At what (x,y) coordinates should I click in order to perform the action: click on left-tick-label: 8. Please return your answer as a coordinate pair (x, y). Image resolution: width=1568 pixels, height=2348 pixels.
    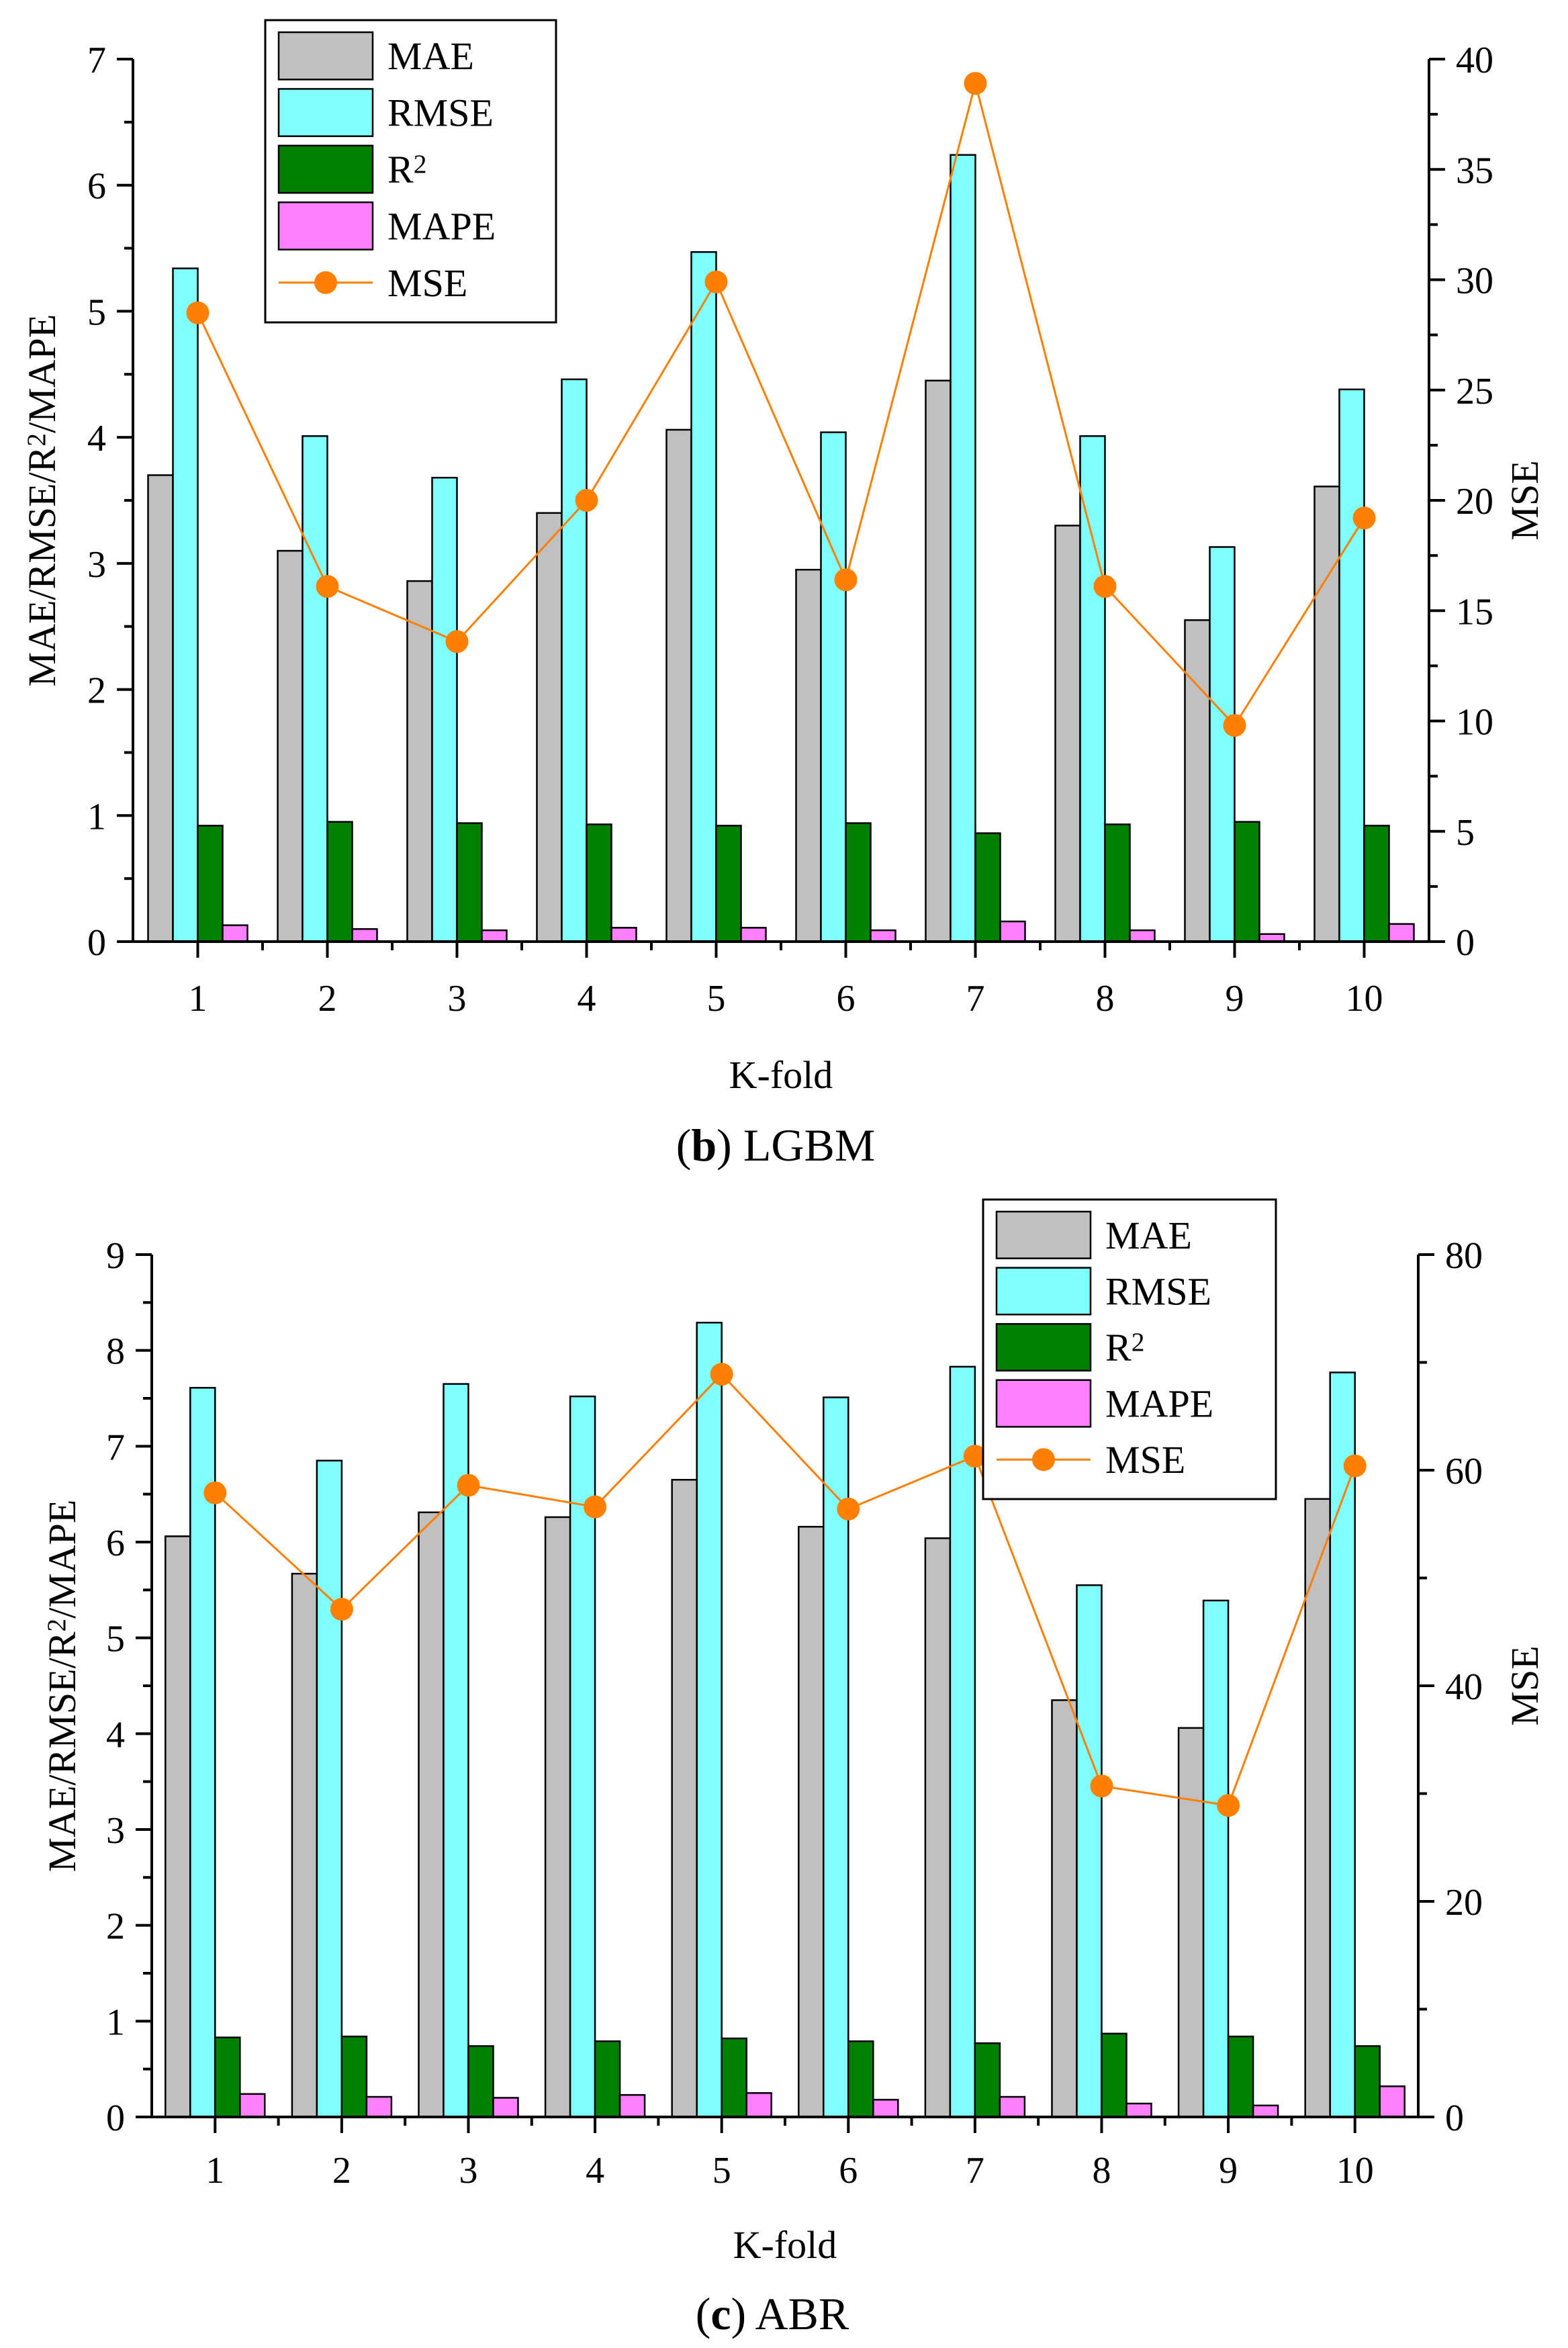
    Looking at the image, I should click on (115, 1352).